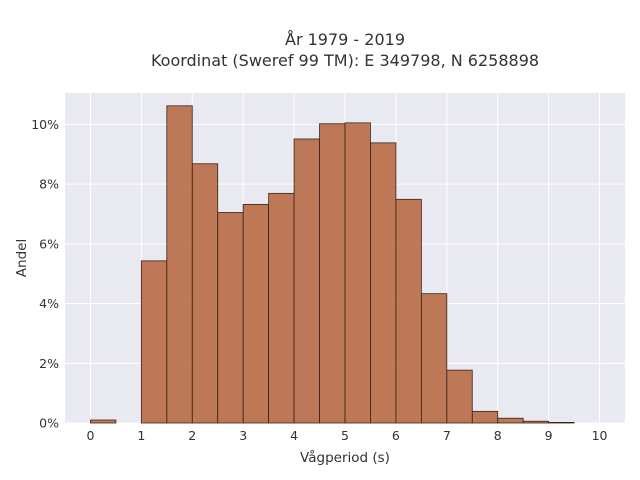  I want to click on x-tick-label: 5, so click(345, 435).